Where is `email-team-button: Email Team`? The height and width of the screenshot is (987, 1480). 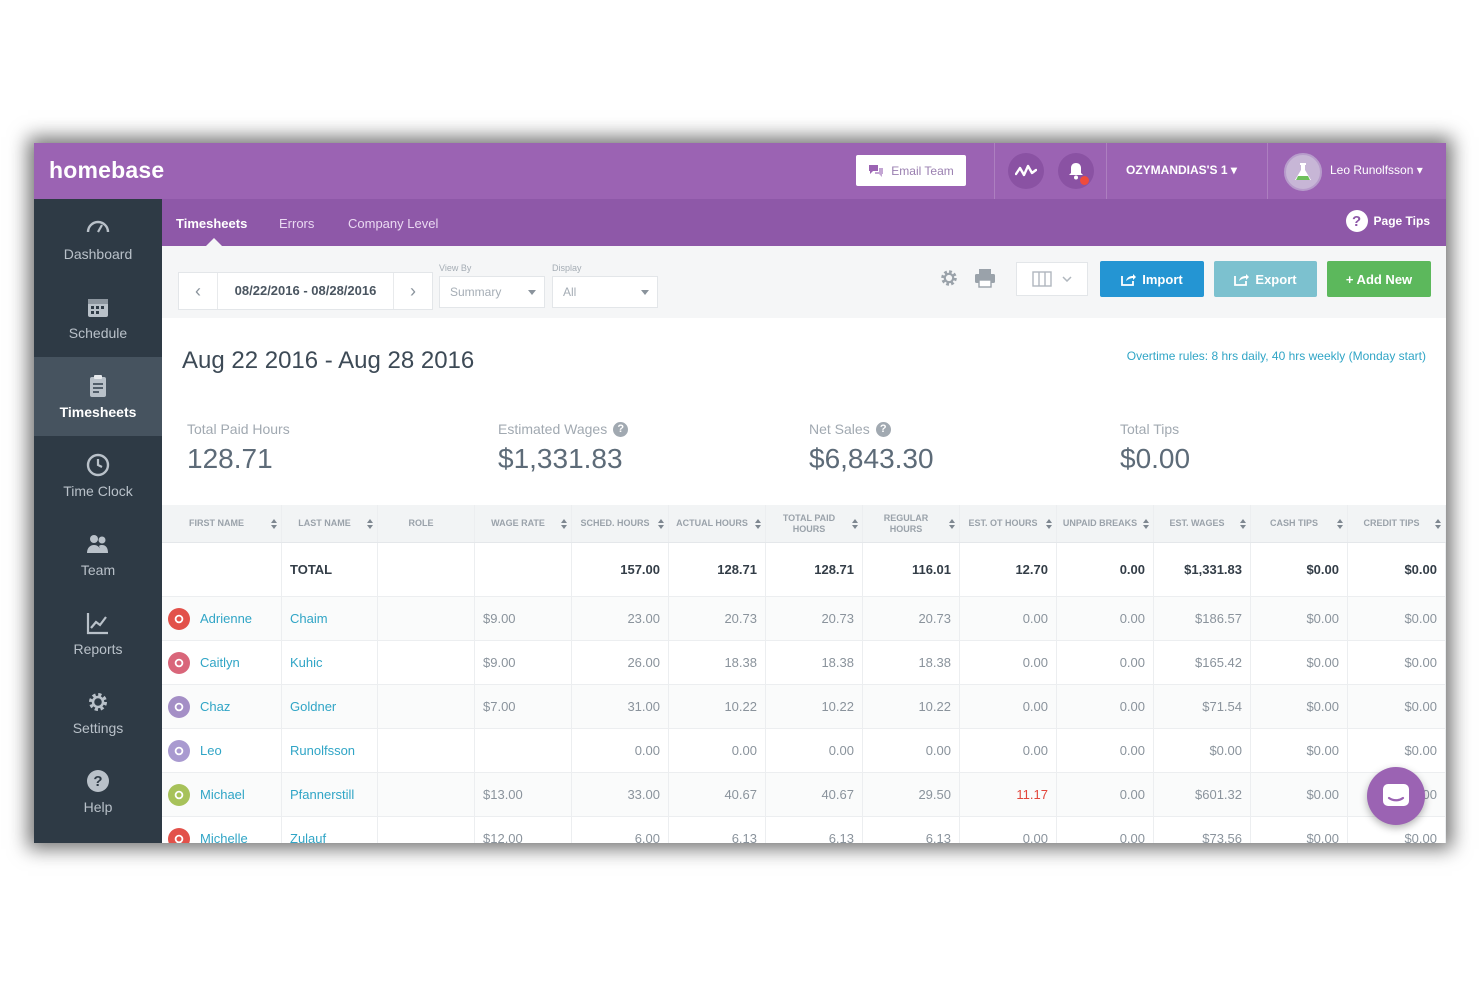 email-team-button: Email Team is located at coordinates (911, 170).